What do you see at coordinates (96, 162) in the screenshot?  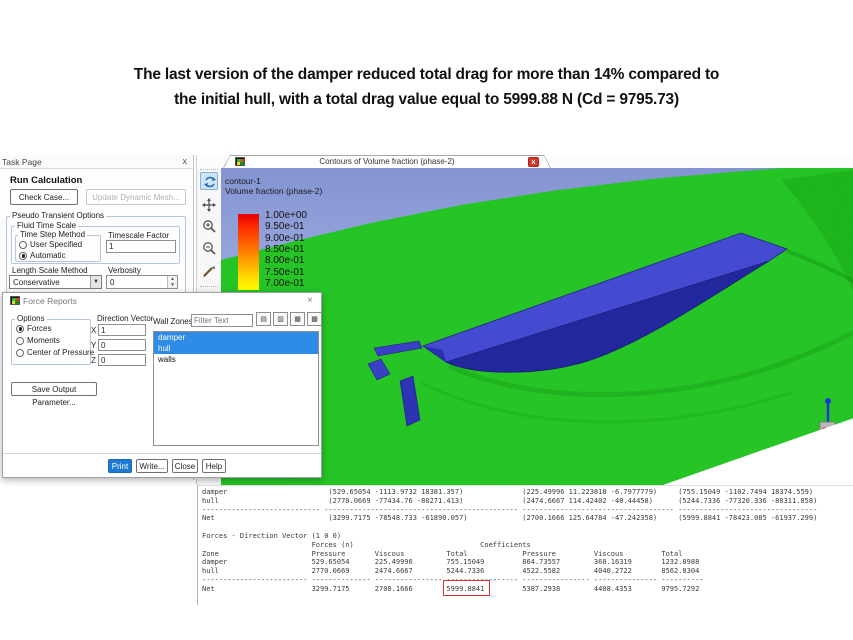 I see `task-page-header: Task Page x` at bounding box center [96, 162].